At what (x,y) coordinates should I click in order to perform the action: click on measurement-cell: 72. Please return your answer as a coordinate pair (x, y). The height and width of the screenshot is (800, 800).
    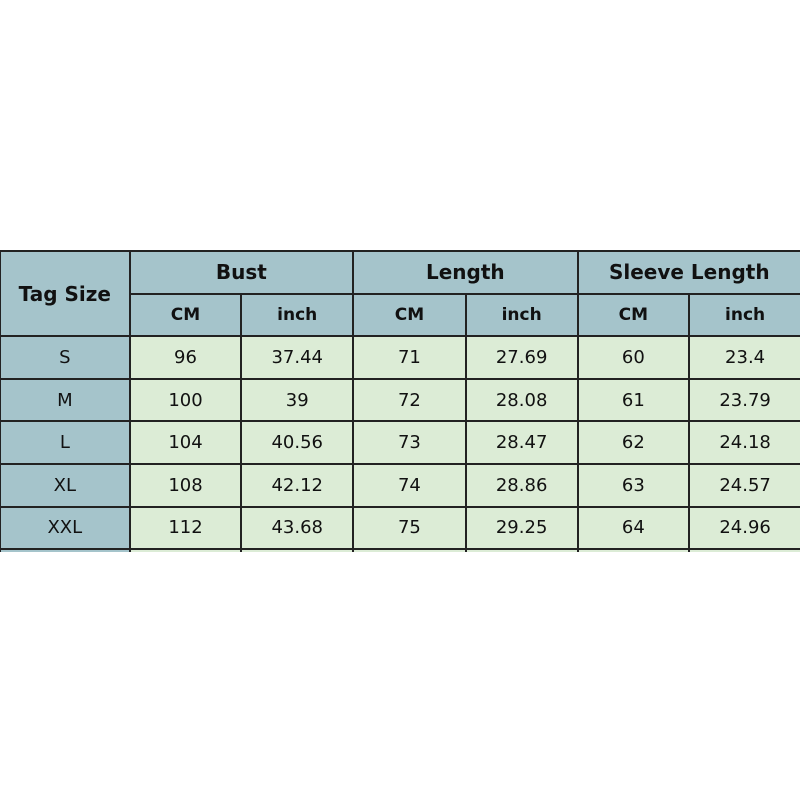
    Looking at the image, I should click on (409, 400).